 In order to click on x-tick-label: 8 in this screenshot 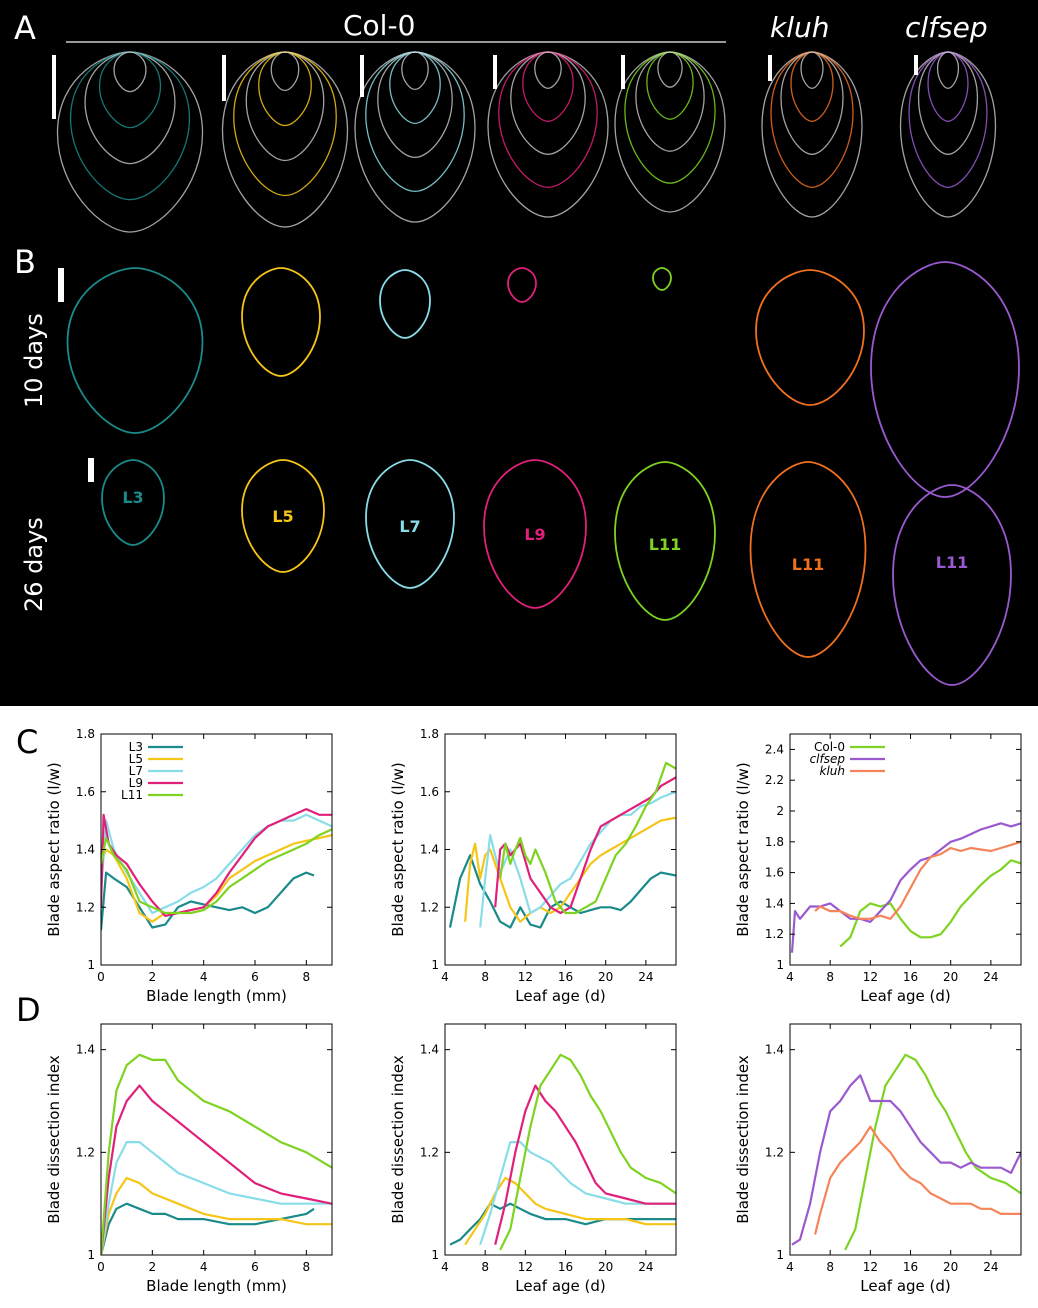, I will do `click(485, 1267)`.